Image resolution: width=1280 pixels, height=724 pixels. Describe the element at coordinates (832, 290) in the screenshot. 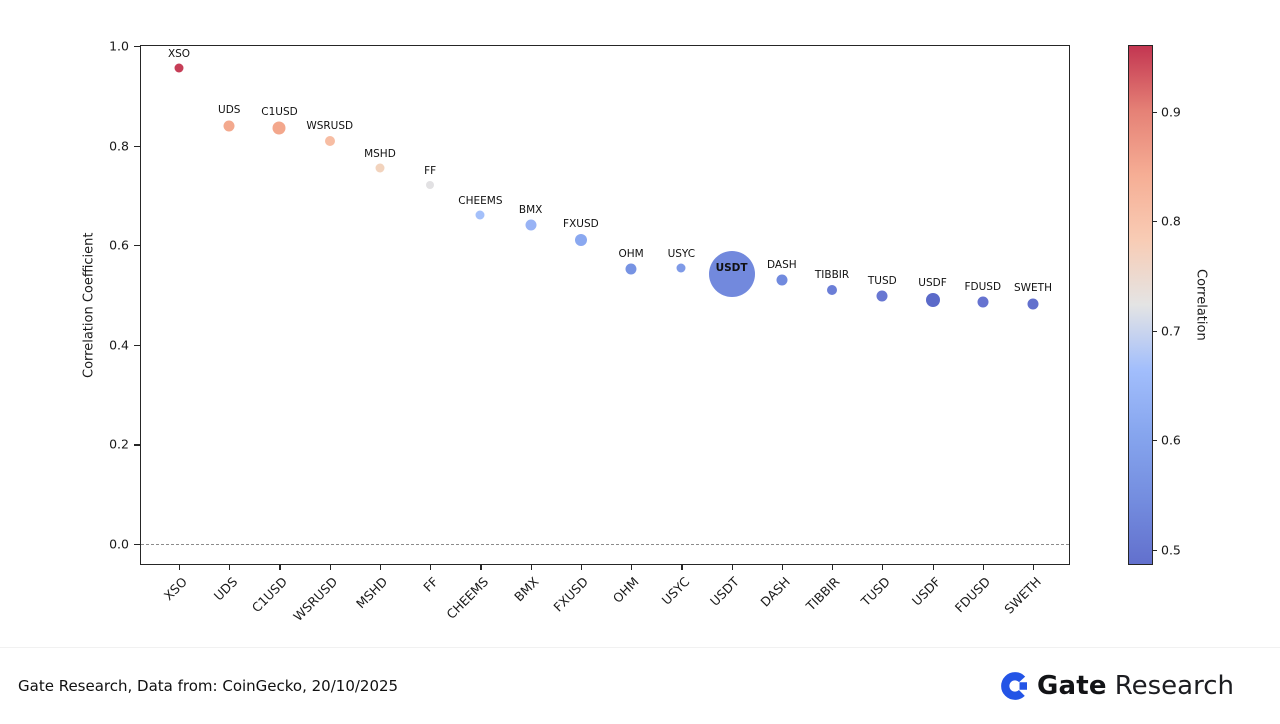

I see `data-point-tibbir` at that location.